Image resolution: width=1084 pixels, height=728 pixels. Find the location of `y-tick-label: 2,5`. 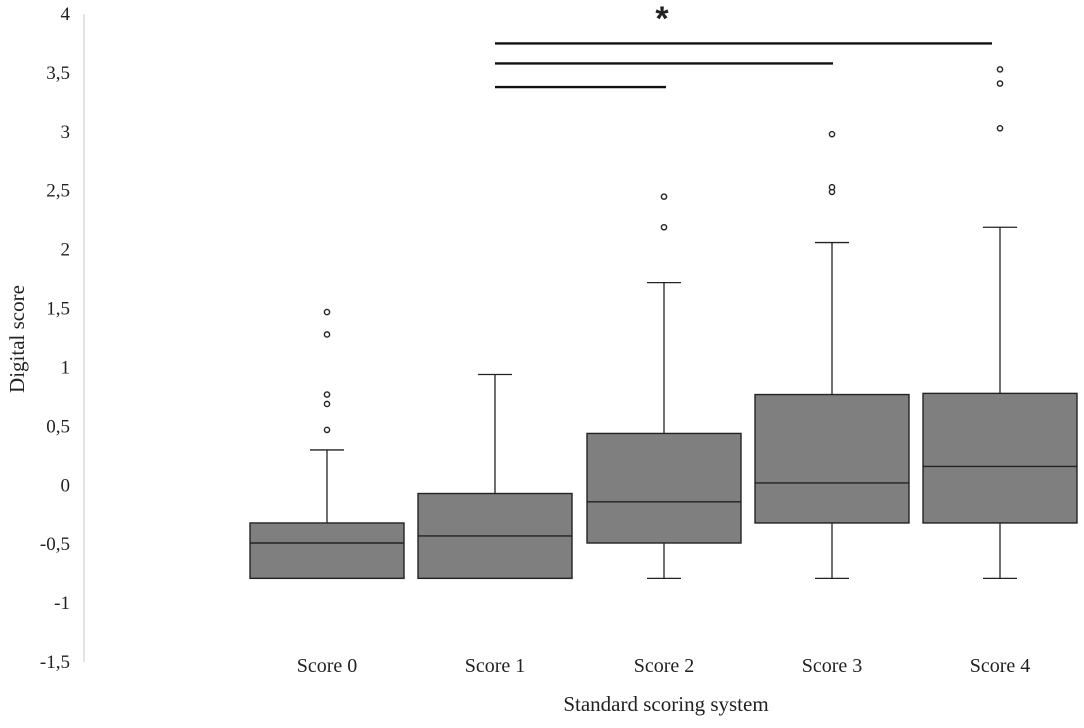

y-tick-label: 2,5 is located at coordinates (58, 191).